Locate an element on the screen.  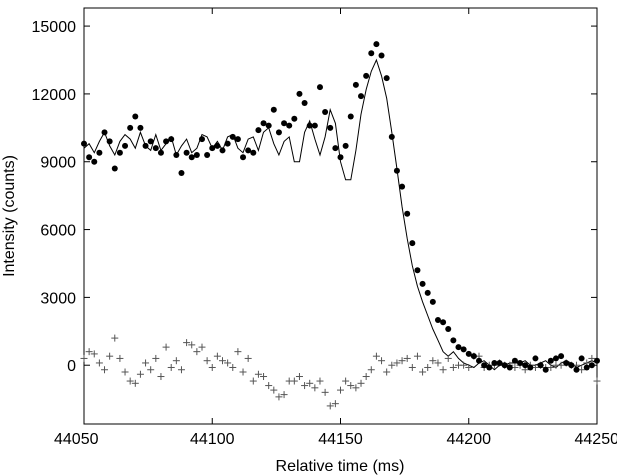
y-tick-label: 6000 is located at coordinates (58, 231).